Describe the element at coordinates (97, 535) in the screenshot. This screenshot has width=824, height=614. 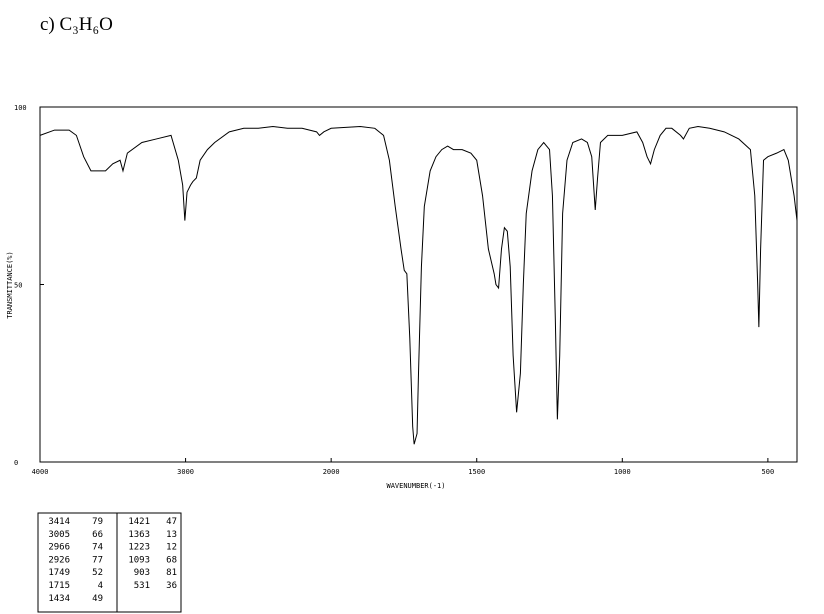
I see `peak-table-cell: 66` at that location.